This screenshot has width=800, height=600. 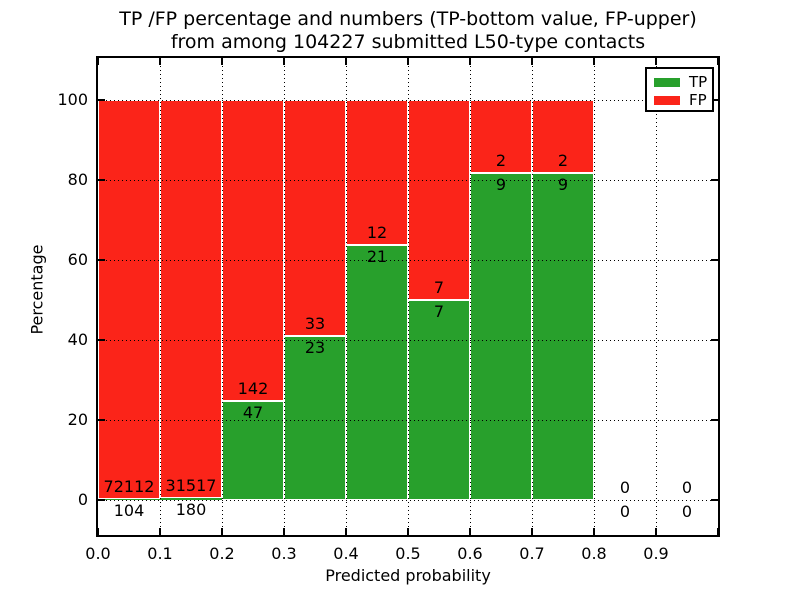 What do you see at coordinates (687, 487) in the screenshot?
I see `annotation-fp-count: 0` at bounding box center [687, 487].